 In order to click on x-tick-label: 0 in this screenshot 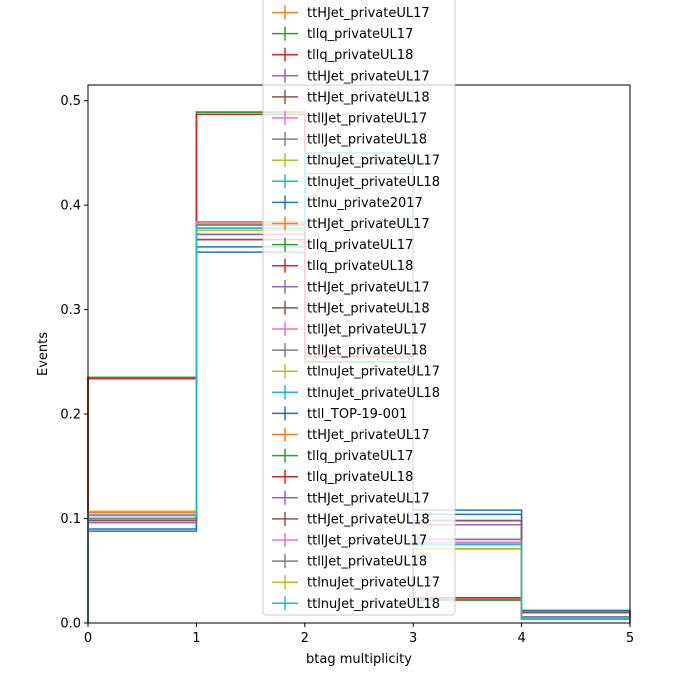, I will do `click(88, 638)`.